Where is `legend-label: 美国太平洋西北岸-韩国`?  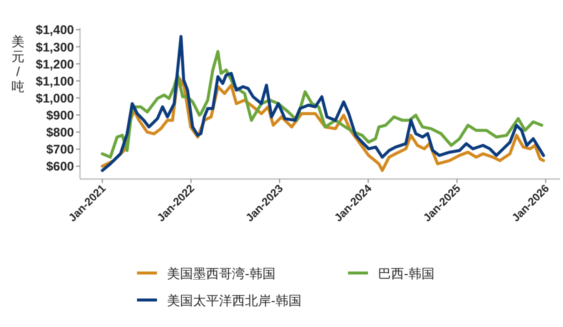 legend-label: 美国太平洋西北岸-韩国 is located at coordinates (234, 300).